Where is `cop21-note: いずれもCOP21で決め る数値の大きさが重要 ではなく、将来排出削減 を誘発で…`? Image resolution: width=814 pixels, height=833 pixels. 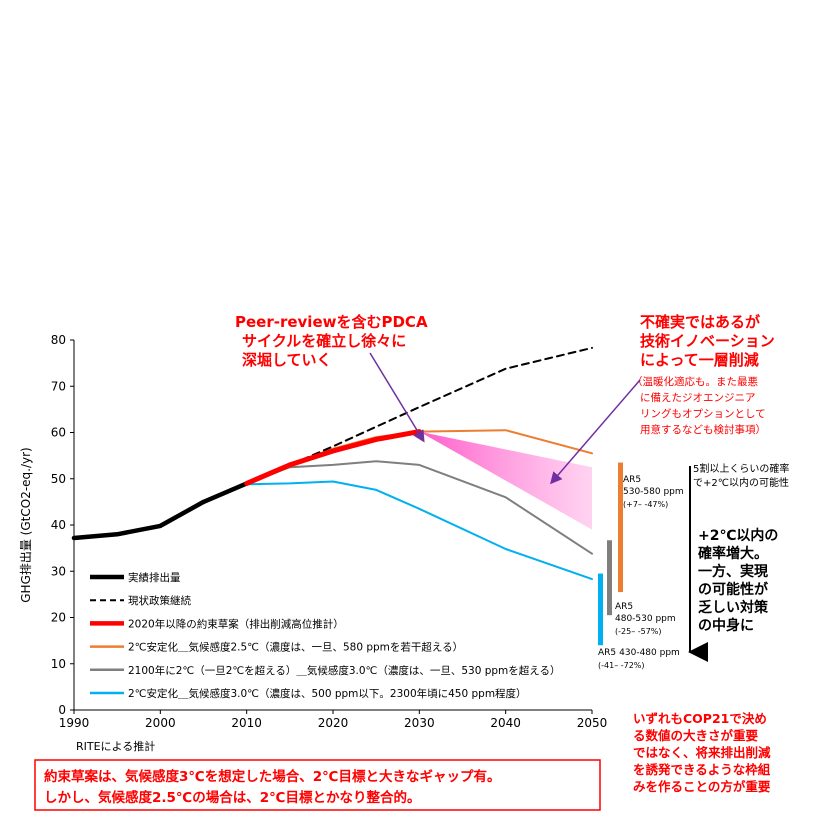
cop21-note: いずれもCOP21で決め る数値の大きさが重要 ではなく、将来排出削減 を誘発で… is located at coordinates (702, 752).